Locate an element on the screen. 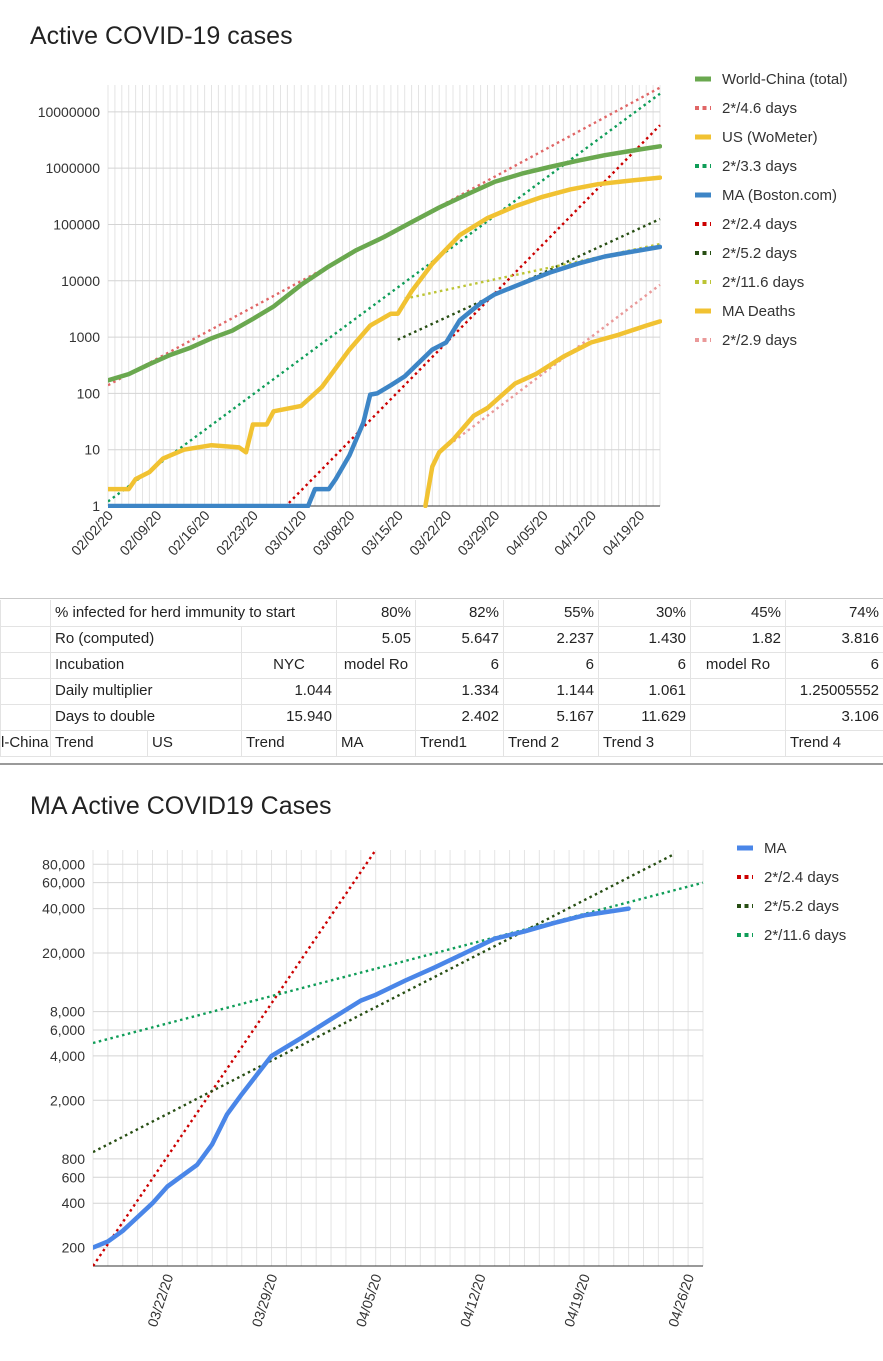  table-cell: 1.430 is located at coordinates (644, 639).